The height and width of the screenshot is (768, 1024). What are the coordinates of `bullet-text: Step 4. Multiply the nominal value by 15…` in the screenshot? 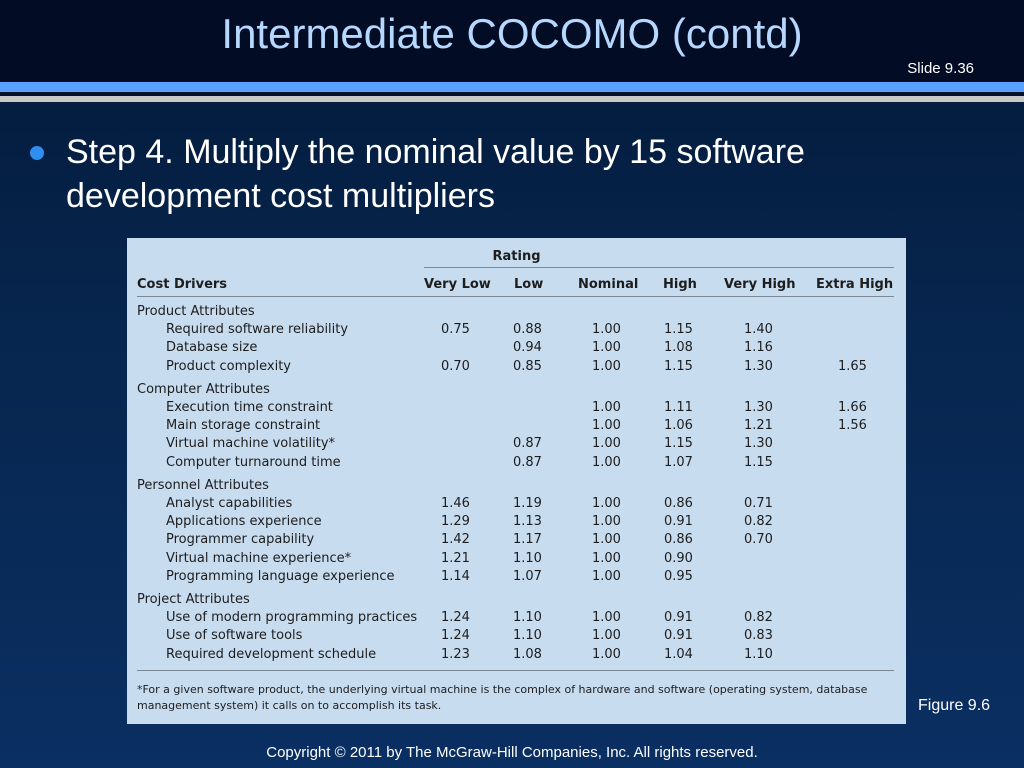 It's located at (435, 174).